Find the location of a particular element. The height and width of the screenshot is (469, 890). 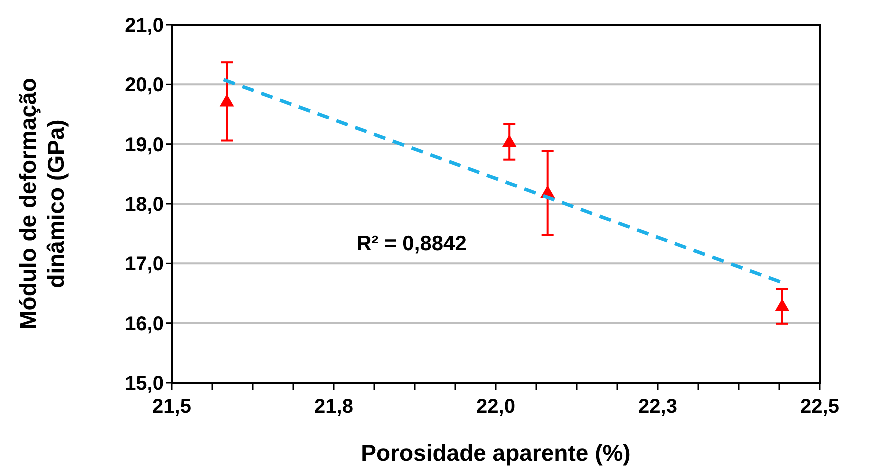

y-tick-label: 17,0 is located at coordinates (144, 265).